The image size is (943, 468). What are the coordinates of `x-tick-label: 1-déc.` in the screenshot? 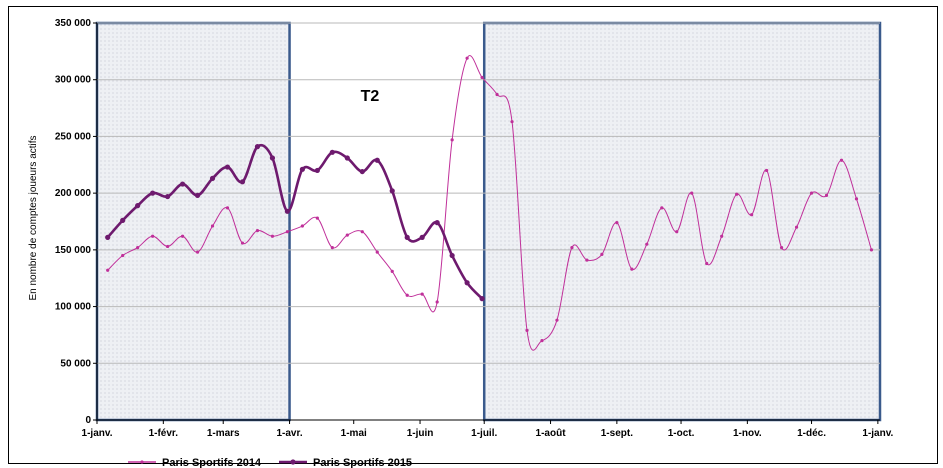 It's located at (811, 433).